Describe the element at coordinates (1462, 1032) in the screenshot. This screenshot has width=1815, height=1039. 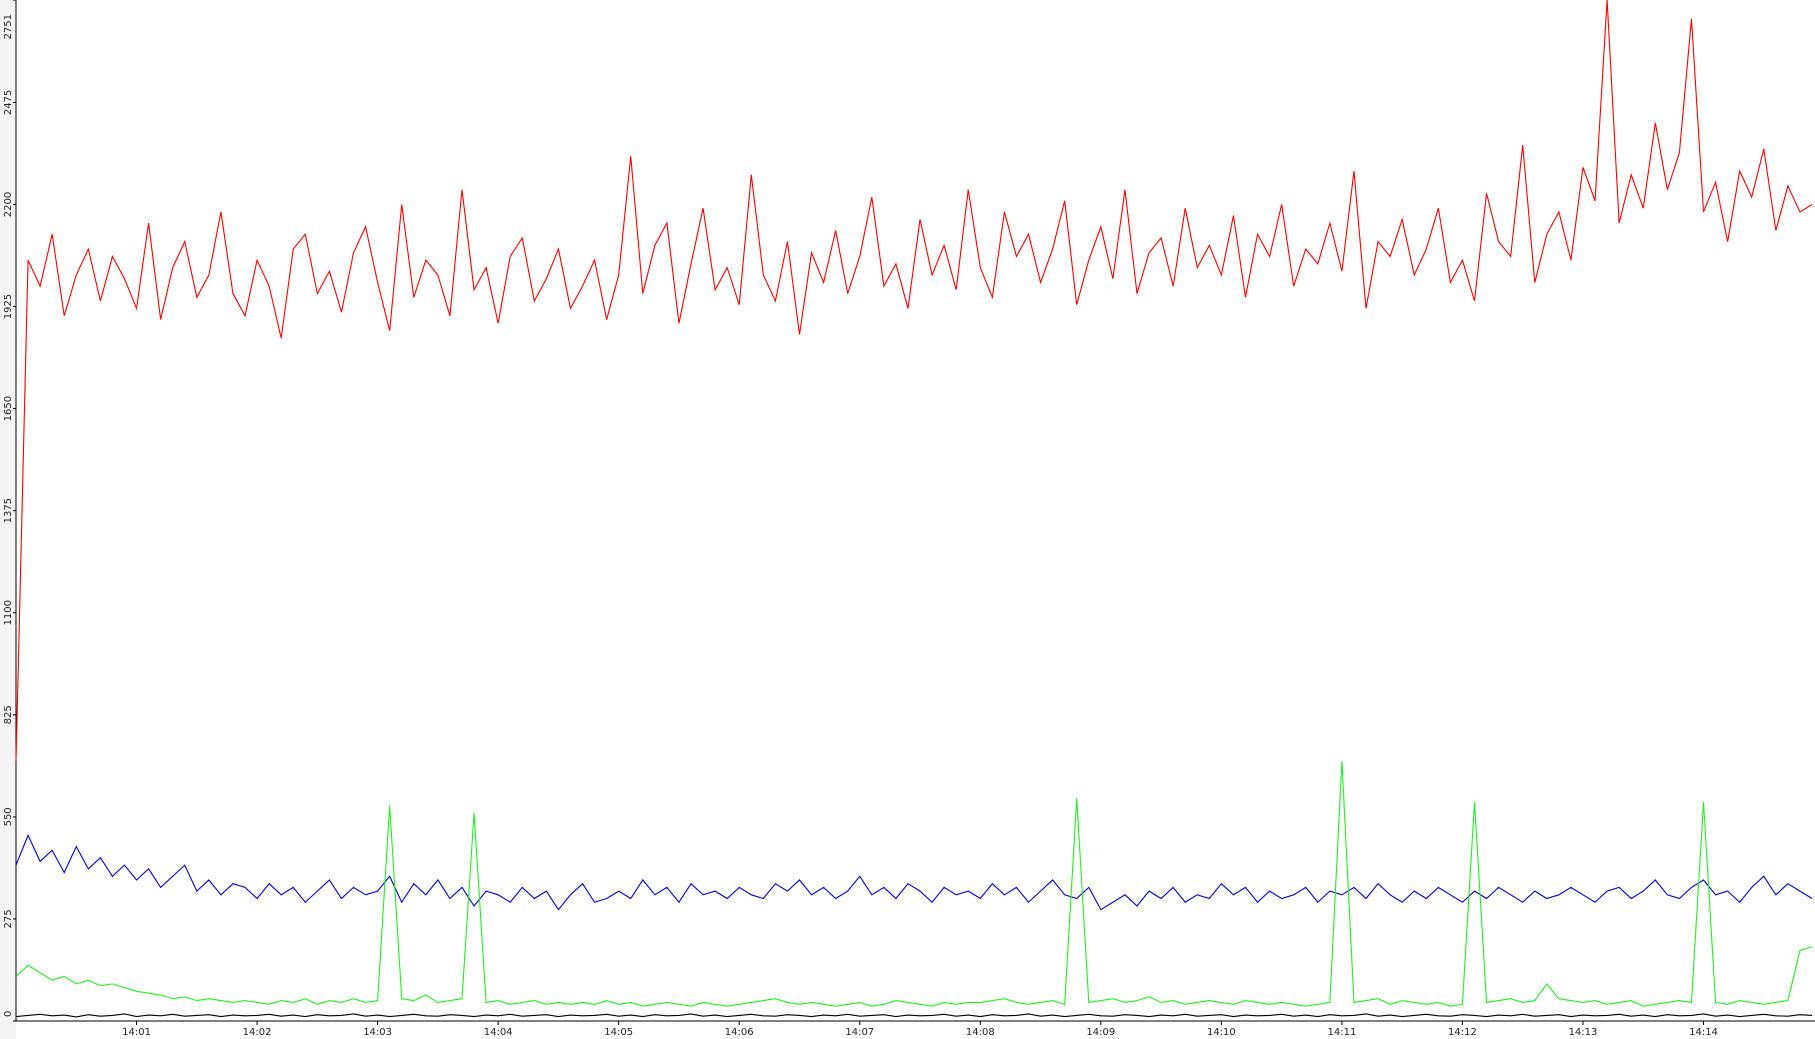
I see `x-tick-label: 14:12` at that location.